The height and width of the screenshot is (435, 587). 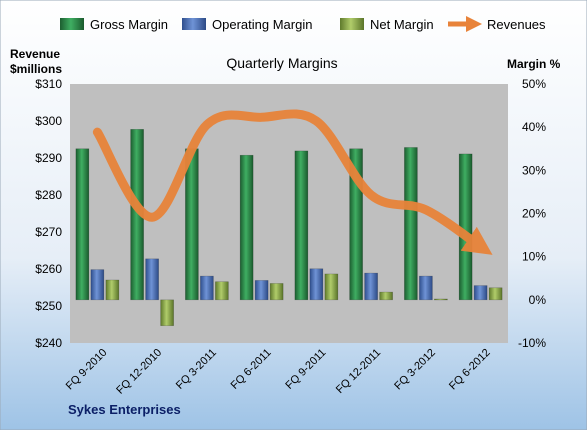 I want to click on legend-label-net-margin: Net Margin, so click(x=402, y=24).